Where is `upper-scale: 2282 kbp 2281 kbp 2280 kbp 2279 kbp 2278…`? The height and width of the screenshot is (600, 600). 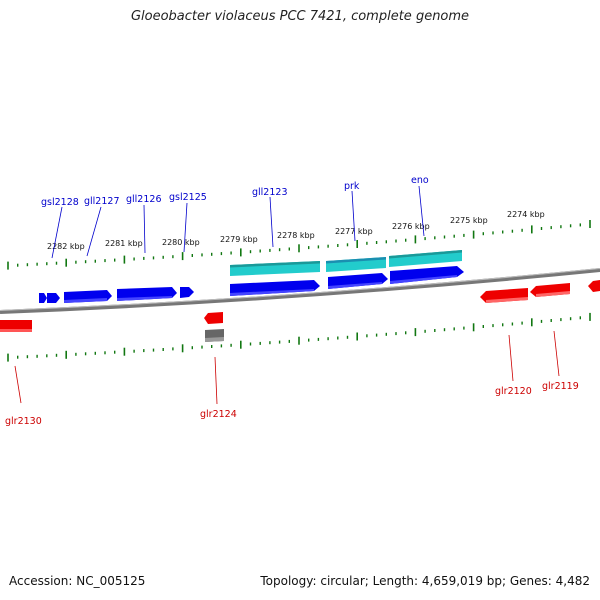 upper-scale: 2282 kbp 2281 kbp 2280 kbp 2279 kbp 2278… is located at coordinates (299, 240).